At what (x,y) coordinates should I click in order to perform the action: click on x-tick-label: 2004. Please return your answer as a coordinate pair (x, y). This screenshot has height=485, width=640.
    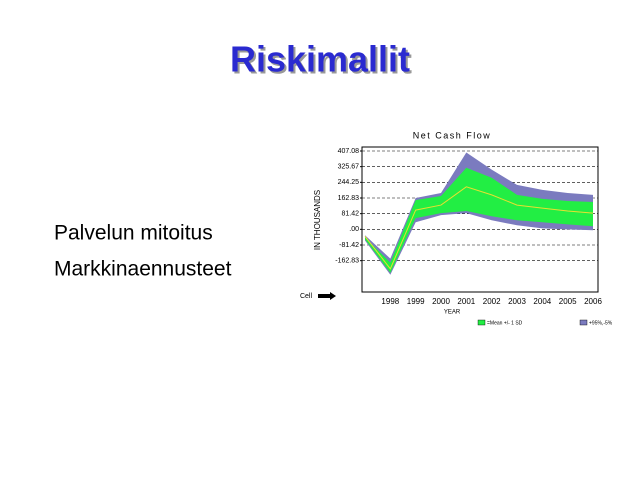
    Looking at the image, I should click on (542, 301).